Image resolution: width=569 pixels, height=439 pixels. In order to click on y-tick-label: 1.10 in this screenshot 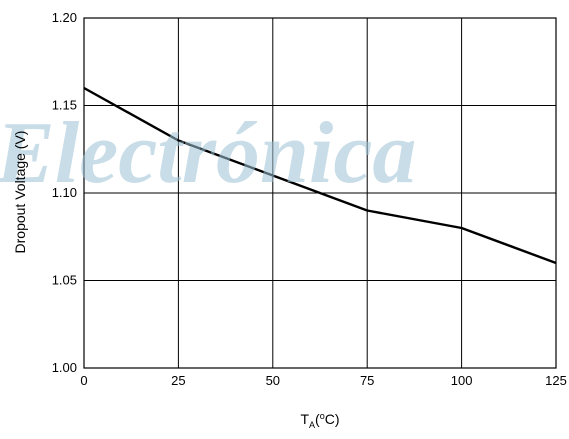, I will do `click(64, 192)`.